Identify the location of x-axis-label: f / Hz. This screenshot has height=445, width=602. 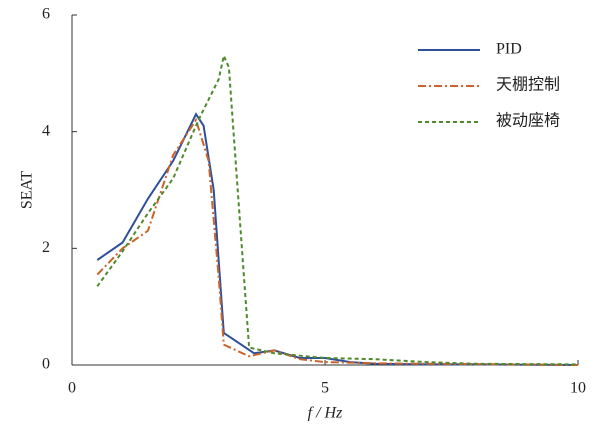
(325, 413).